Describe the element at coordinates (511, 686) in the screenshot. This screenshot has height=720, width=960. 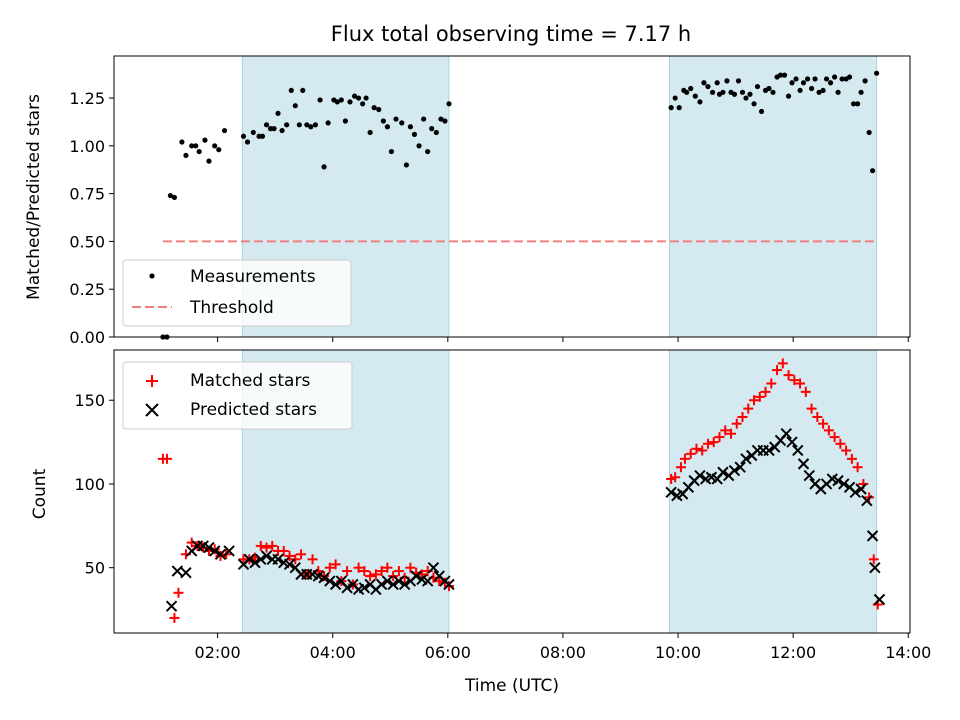
I see `x-axis-label: Time (UTC)` at that location.